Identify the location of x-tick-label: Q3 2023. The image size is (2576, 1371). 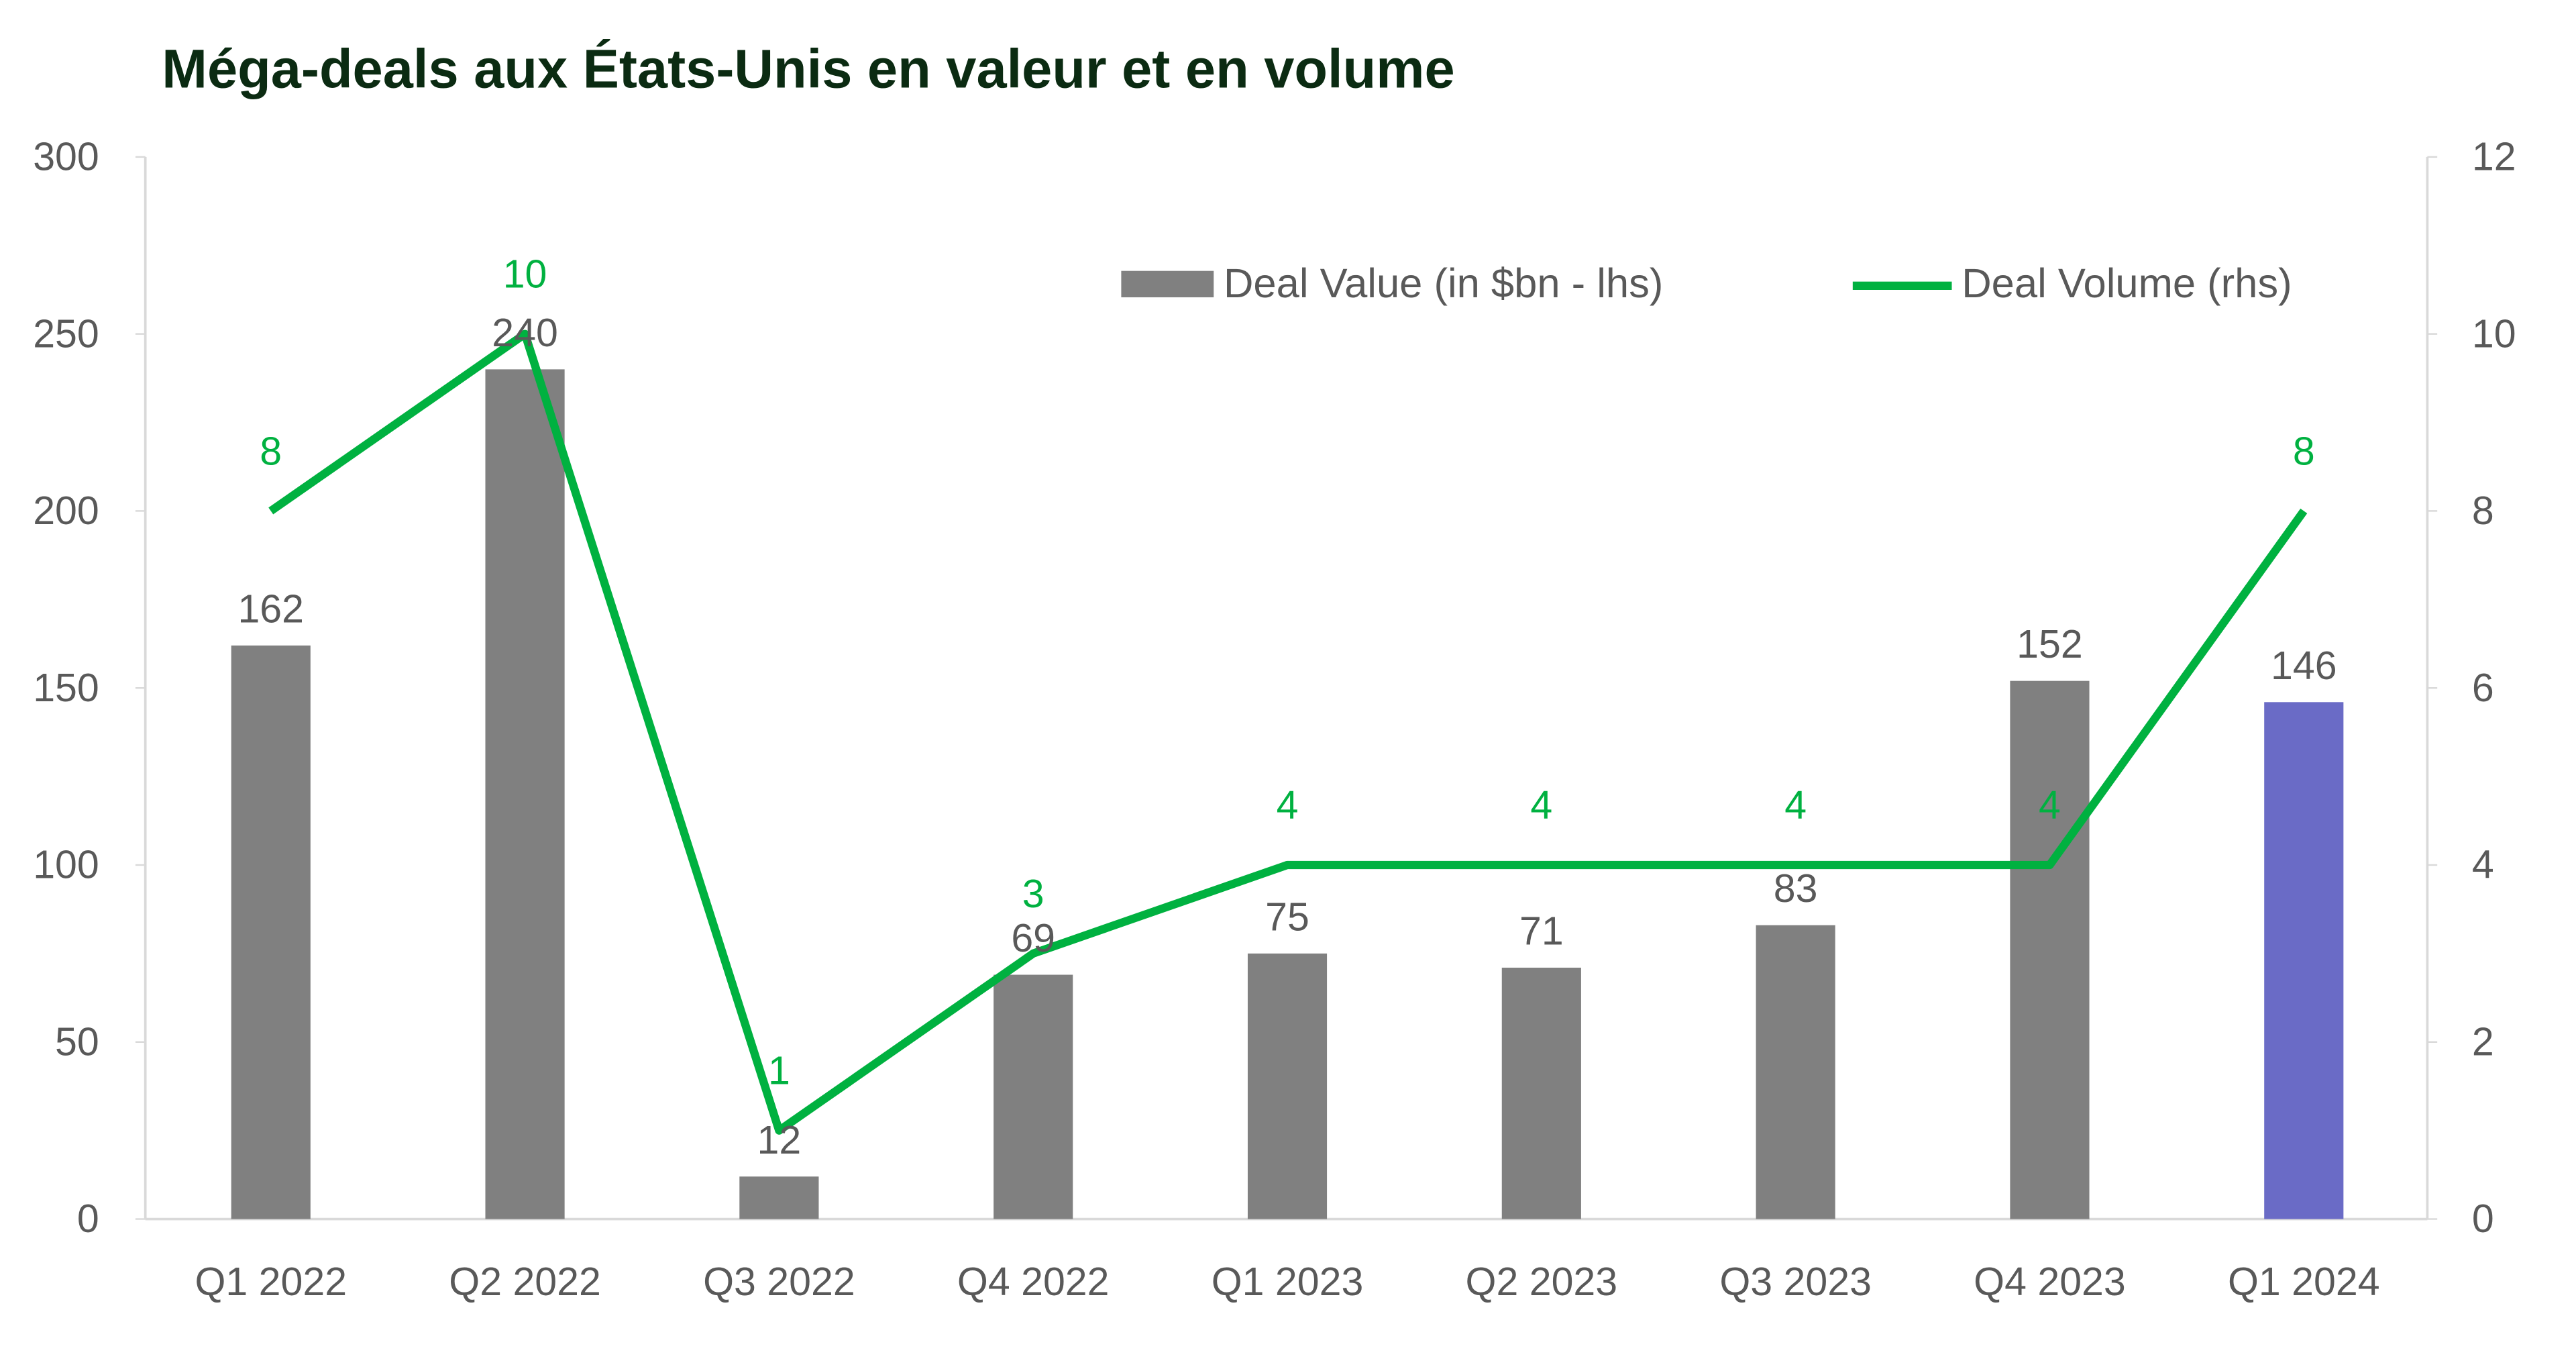
(1795, 1282).